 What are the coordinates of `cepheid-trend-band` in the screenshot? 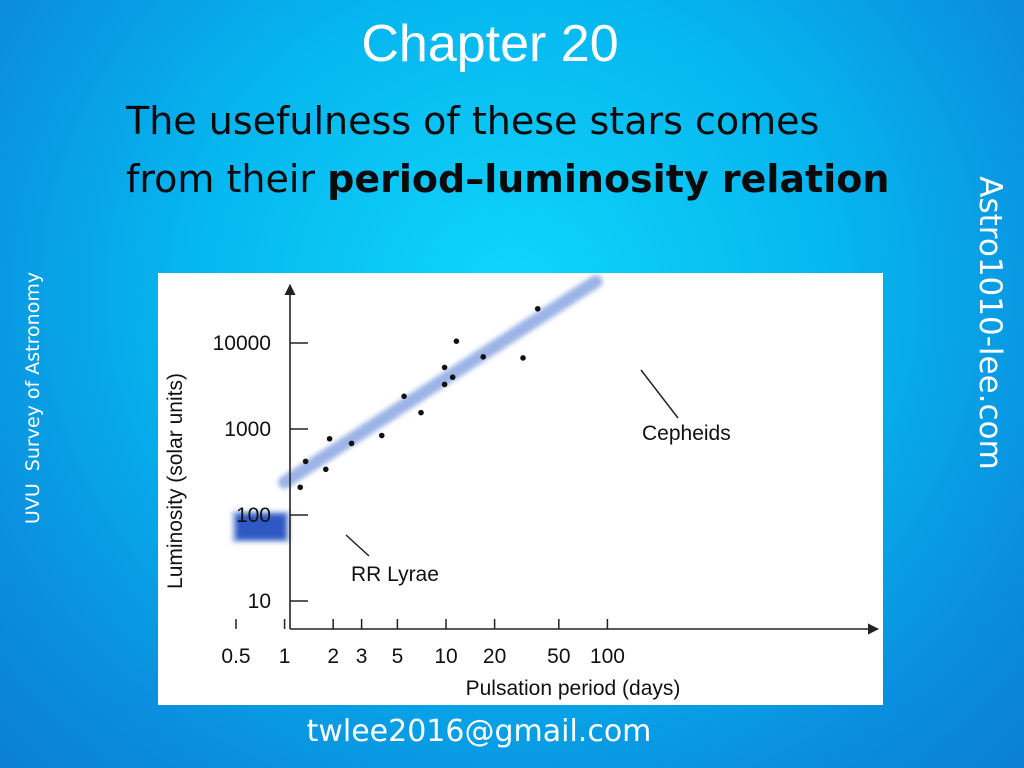 It's located at (440, 381).